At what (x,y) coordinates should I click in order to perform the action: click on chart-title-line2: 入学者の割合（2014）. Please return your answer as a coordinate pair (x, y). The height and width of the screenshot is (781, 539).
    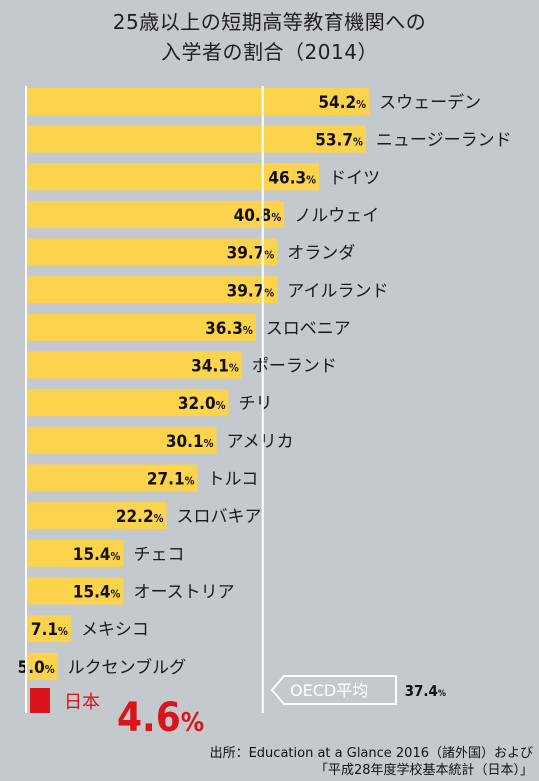
    Looking at the image, I should click on (269, 52).